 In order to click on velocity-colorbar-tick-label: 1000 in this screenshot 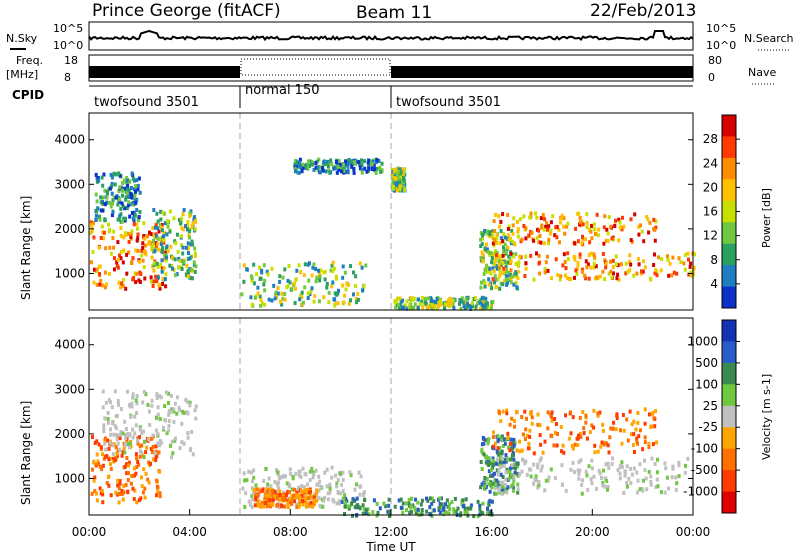, I will do `click(702, 341)`.